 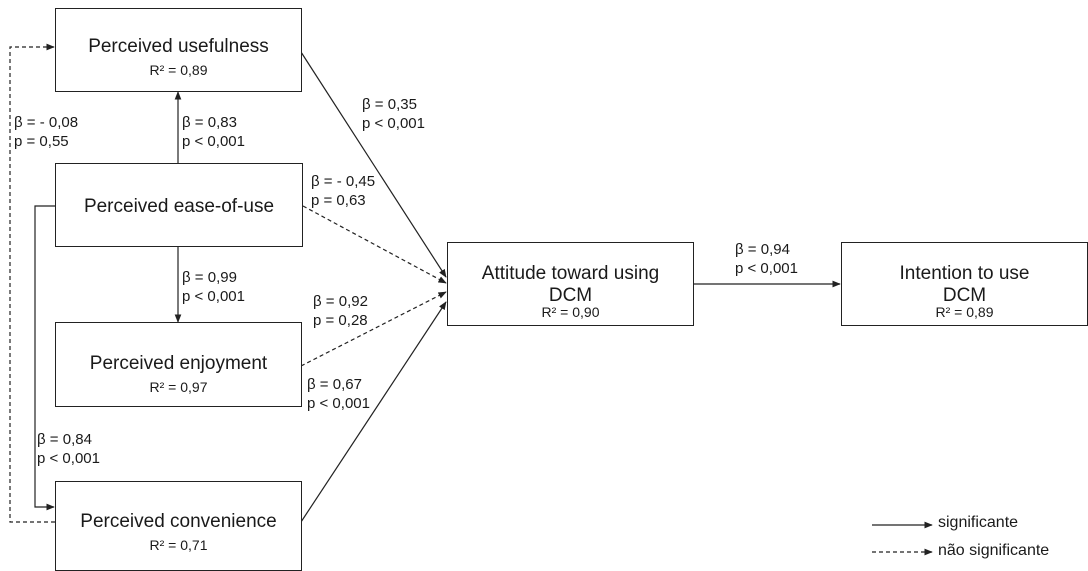 I want to click on edge-ease-to-convenience, so click(x=44, y=358).